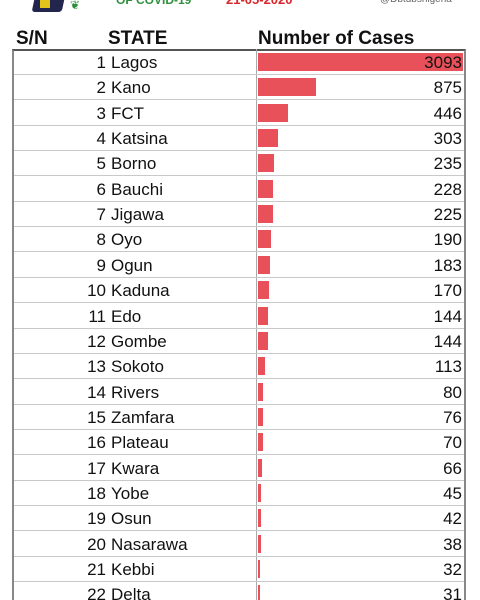 The image size is (480, 600). I want to click on header-banner: ❦ OF COVID-19 21-05-2020 @Dbtdbsnigeria, so click(240, 7).